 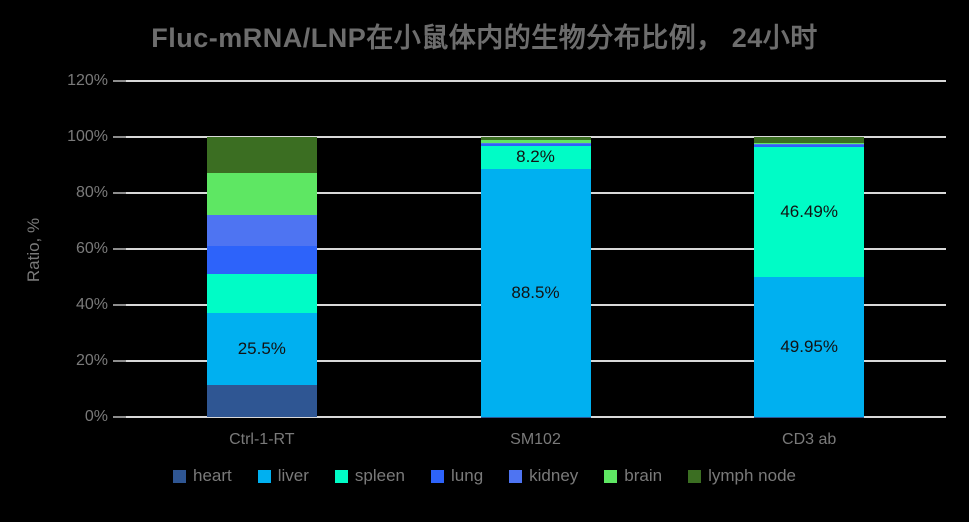 What do you see at coordinates (91, 304) in the screenshot?
I see `y-tick-label-40: 40%` at bounding box center [91, 304].